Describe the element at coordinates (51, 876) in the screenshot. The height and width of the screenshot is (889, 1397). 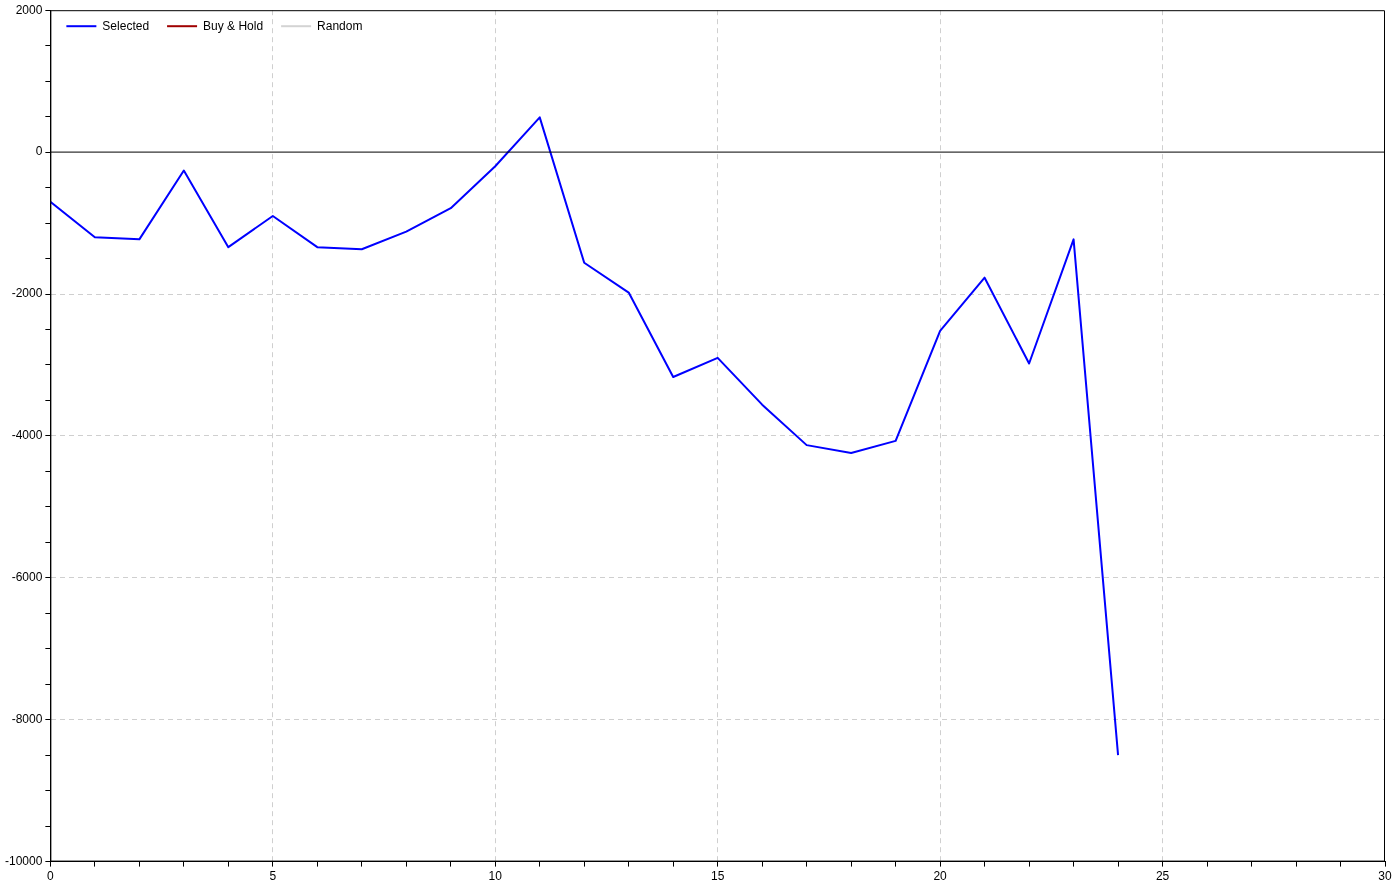
I see `x-tick-label: 0` at that location.